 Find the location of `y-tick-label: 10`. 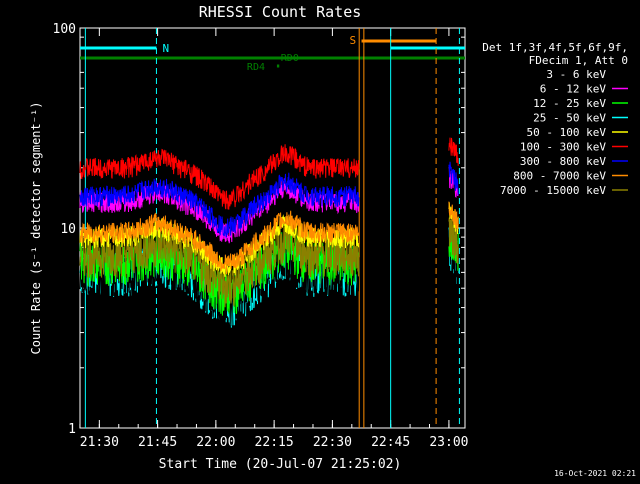

y-tick-label: 10 is located at coordinates (68, 229).